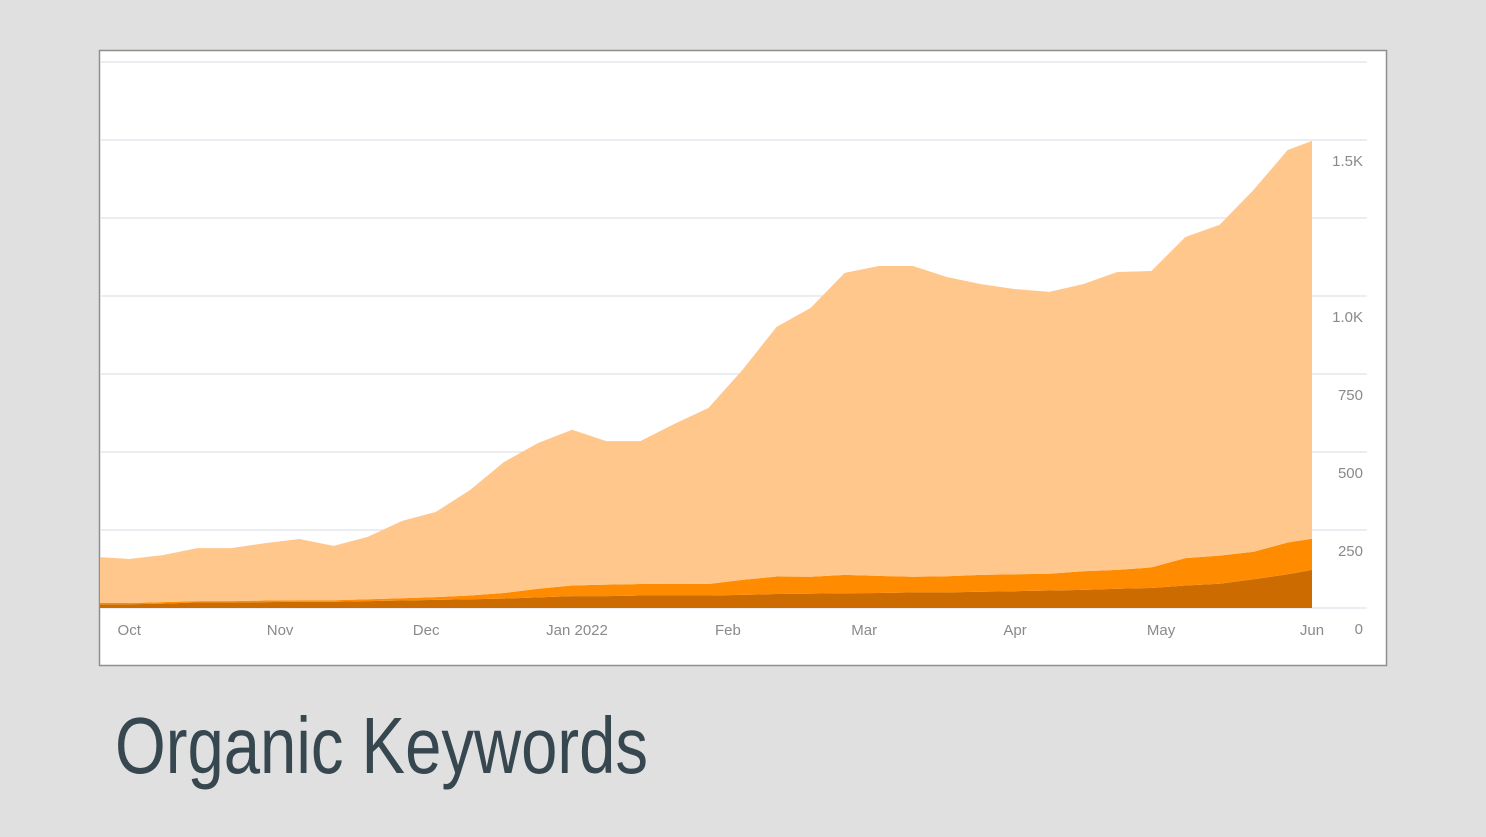 This screenshot has width=1486, height=837. Describe the element at coordinates (1350, 395) in the screenshot. I see `y-tick-label: 750` at that location.